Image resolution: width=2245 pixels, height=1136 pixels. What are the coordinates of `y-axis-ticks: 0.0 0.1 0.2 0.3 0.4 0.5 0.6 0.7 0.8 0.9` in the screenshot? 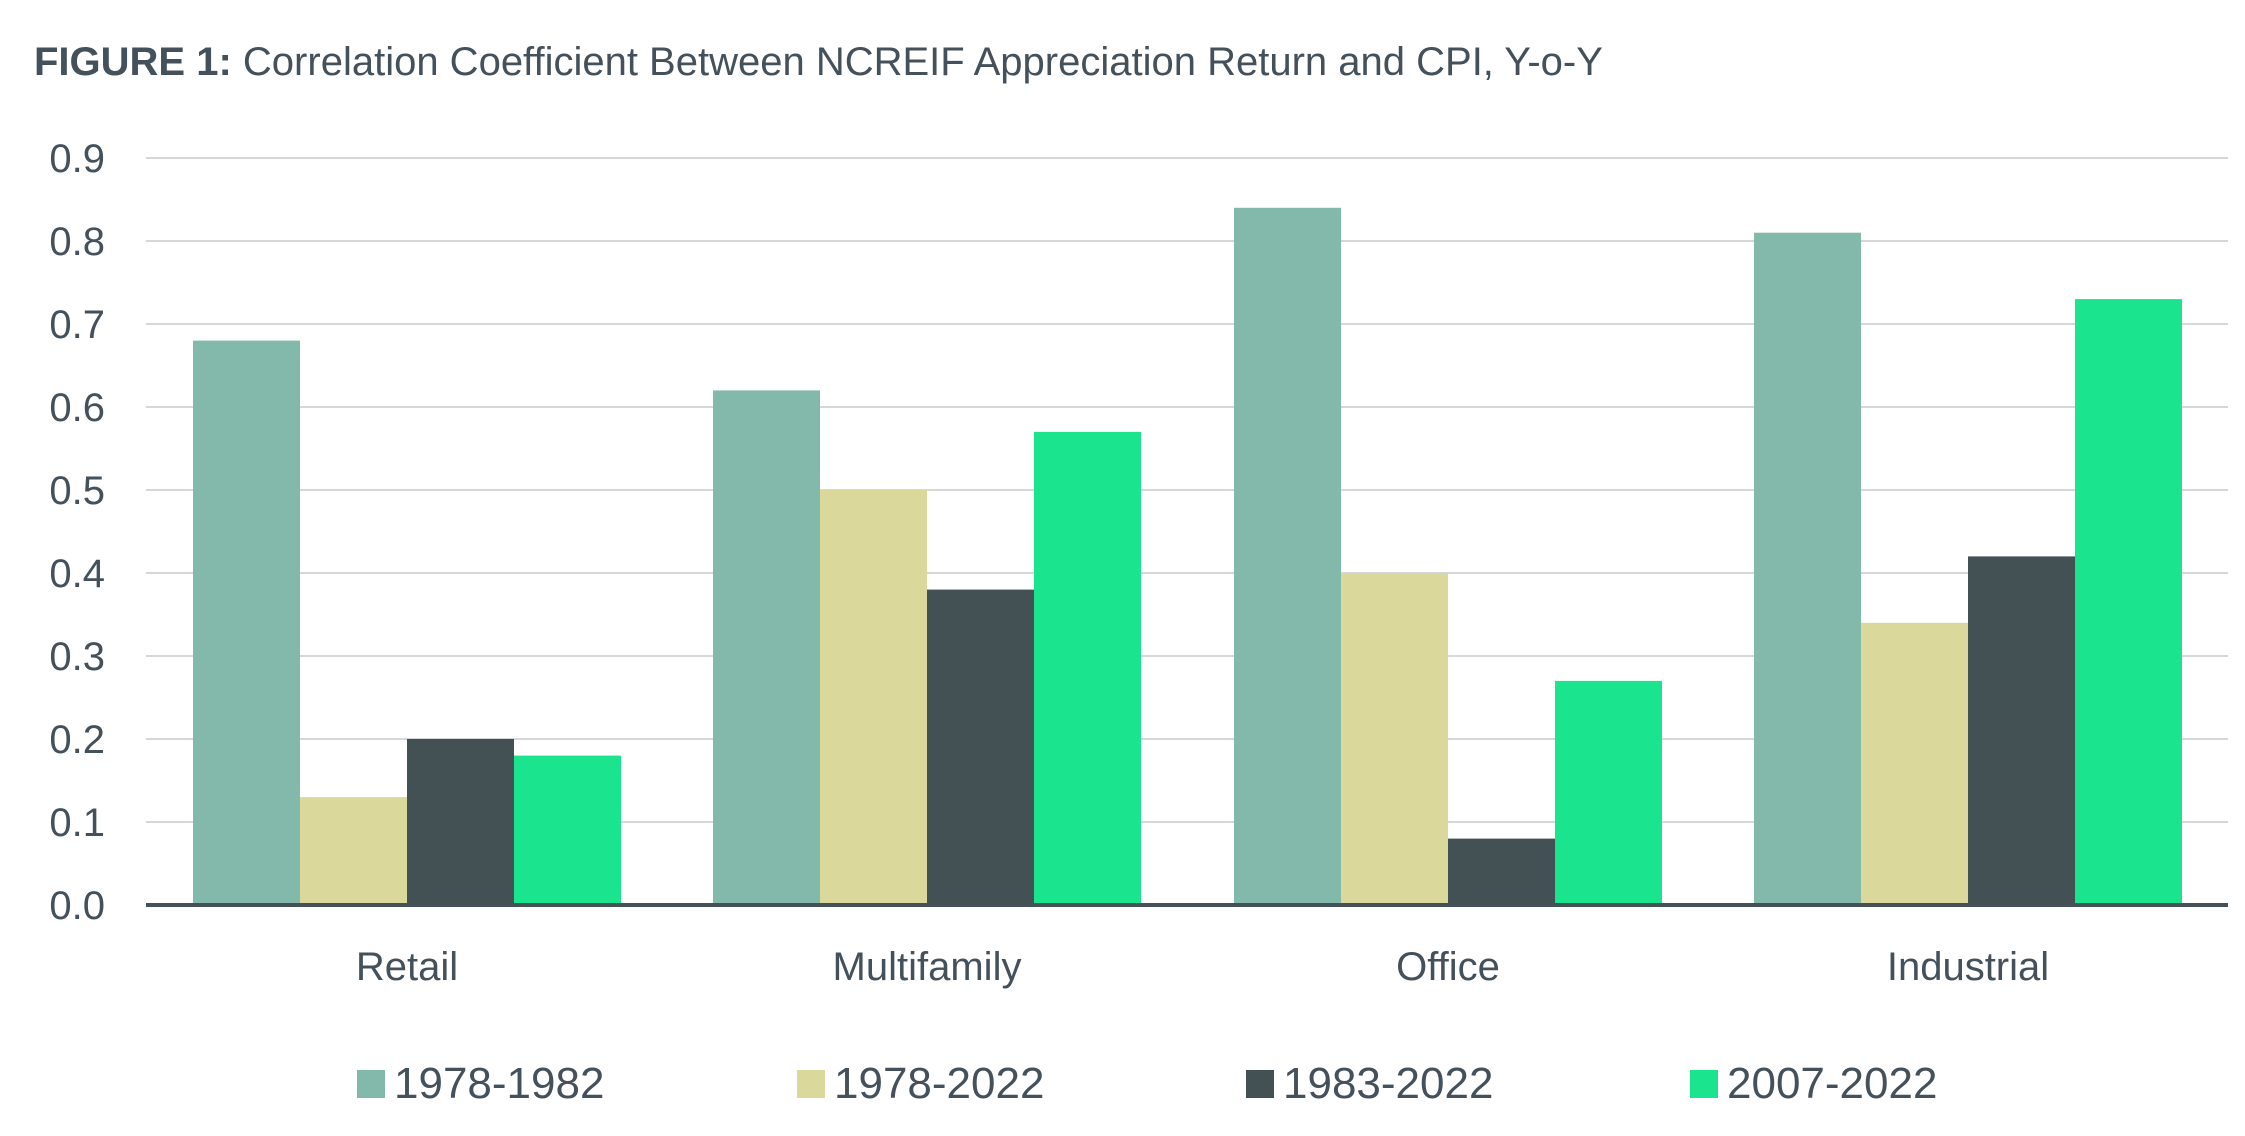 It's located at (77, 532).